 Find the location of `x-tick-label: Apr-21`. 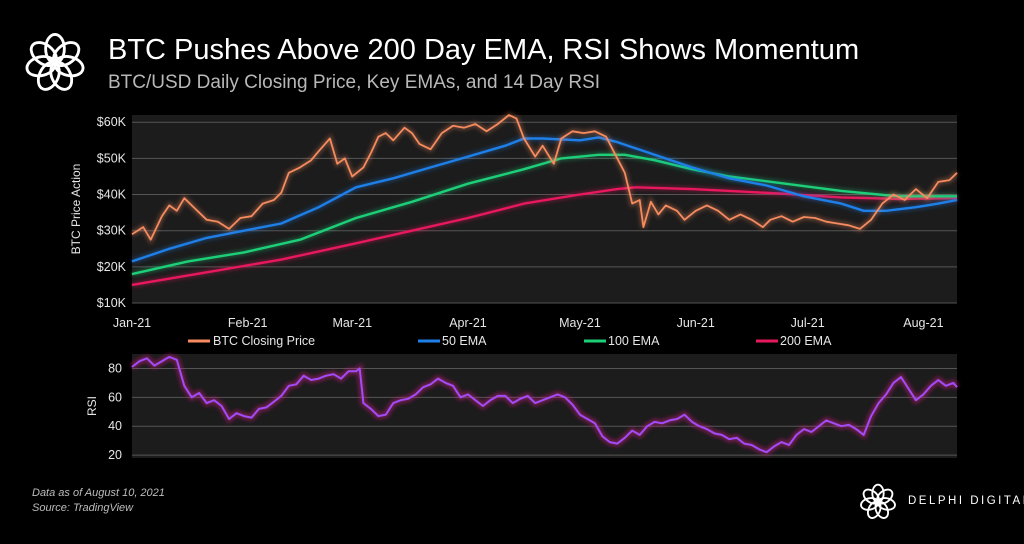

x-tick-label: Apr-21 is located at coordinates (468, 323).